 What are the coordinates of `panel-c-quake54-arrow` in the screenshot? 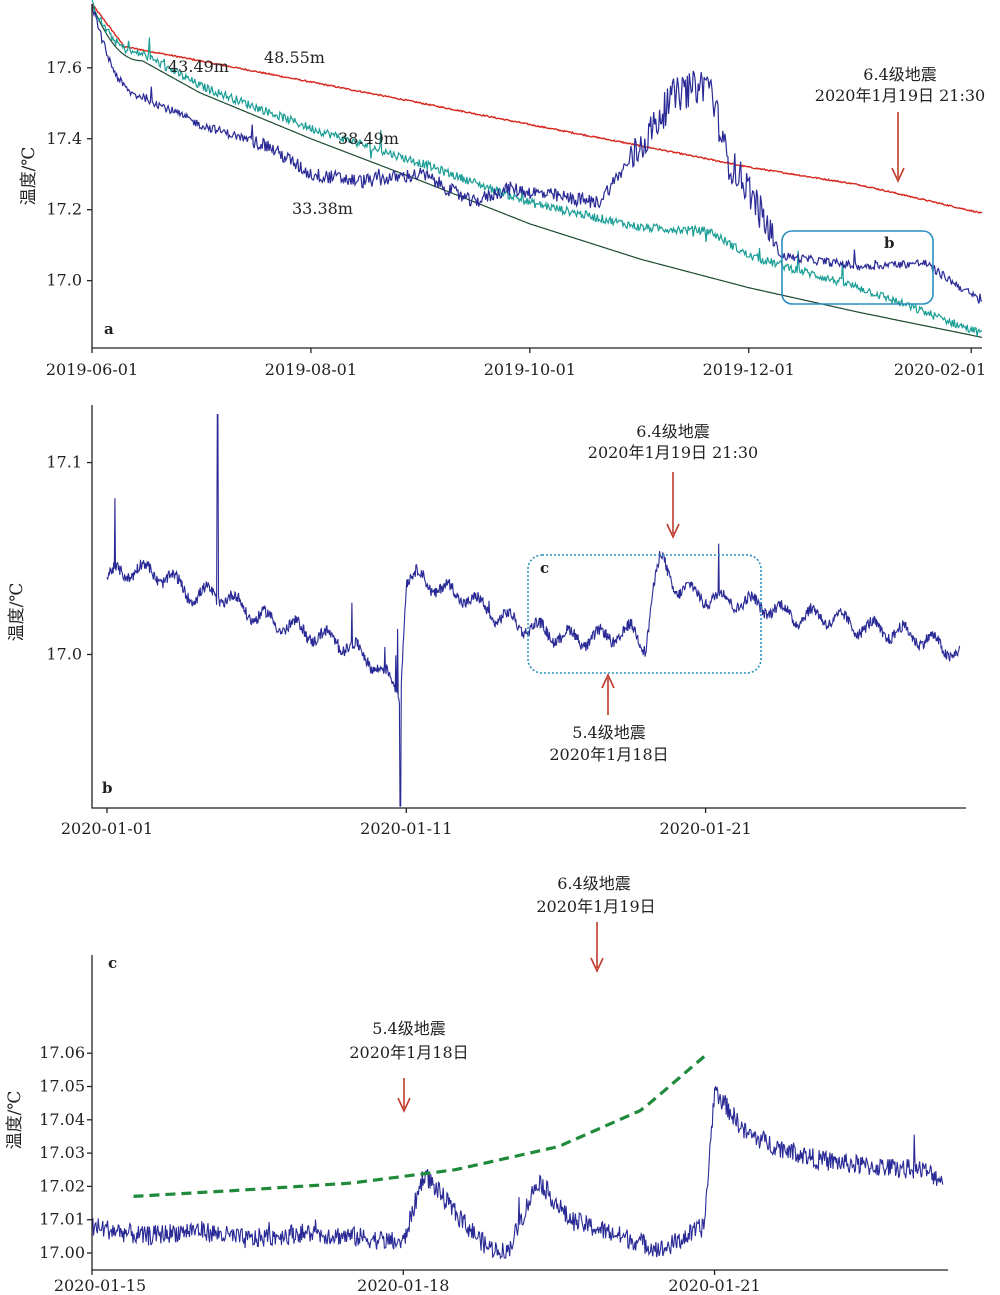 It's located at (404, 1095).